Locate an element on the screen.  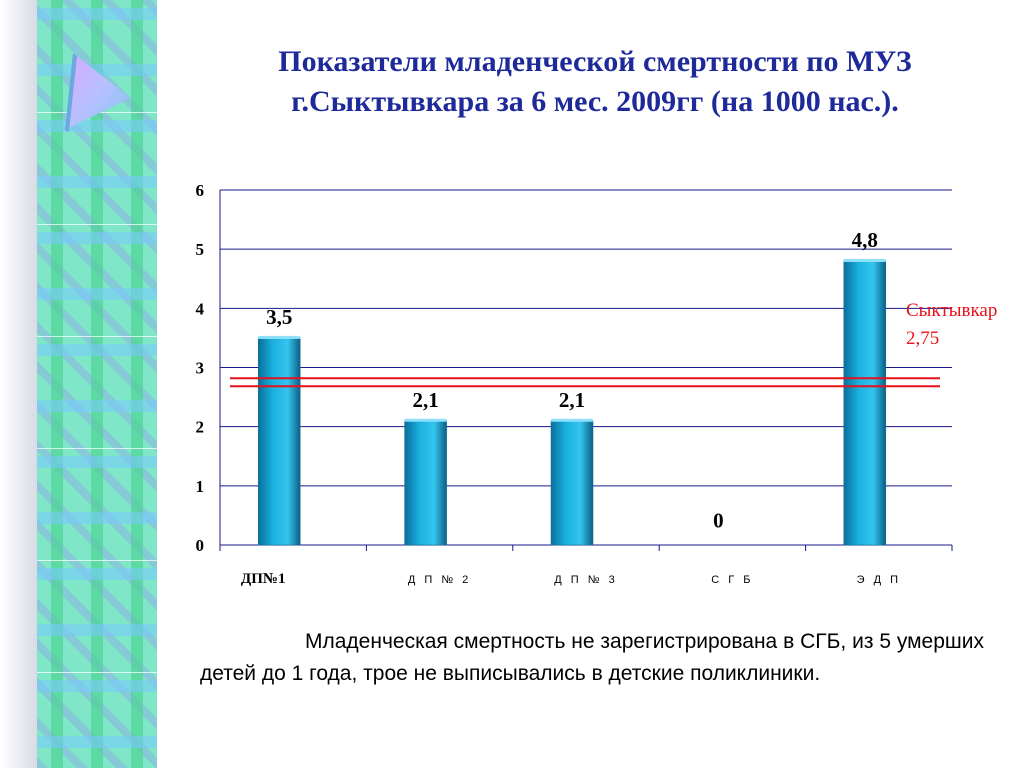
triangle-icon is located at coordinates (97, 92).